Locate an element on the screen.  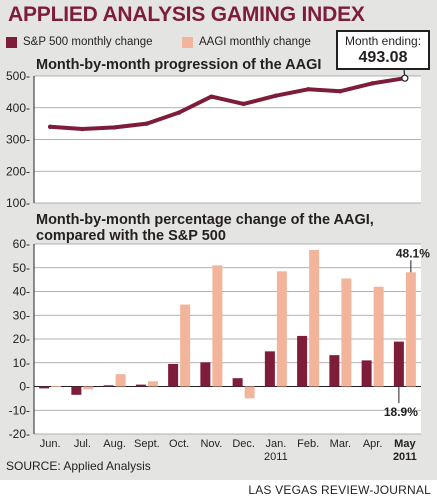
bar-x-tick-label: Sept. is located at coordinates (147, 444).